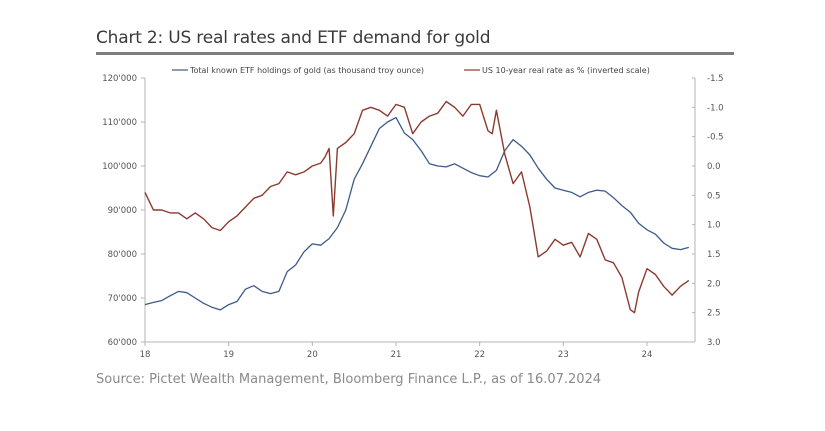 The height and width of the screenshot is (431, 825). Describe the element at coordinates (122, 343) in the screenshot. I see `left-tick-label: 60'000` at that location.